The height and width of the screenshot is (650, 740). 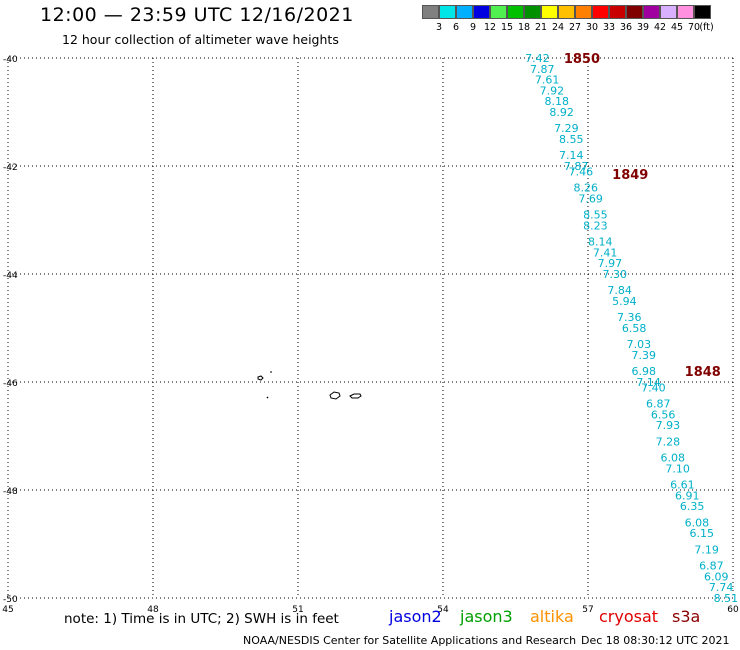 What do you see at coordinates (733, 610) in the screenshot?
I see `longitude-label: 60` at bounding box center [733, 610].